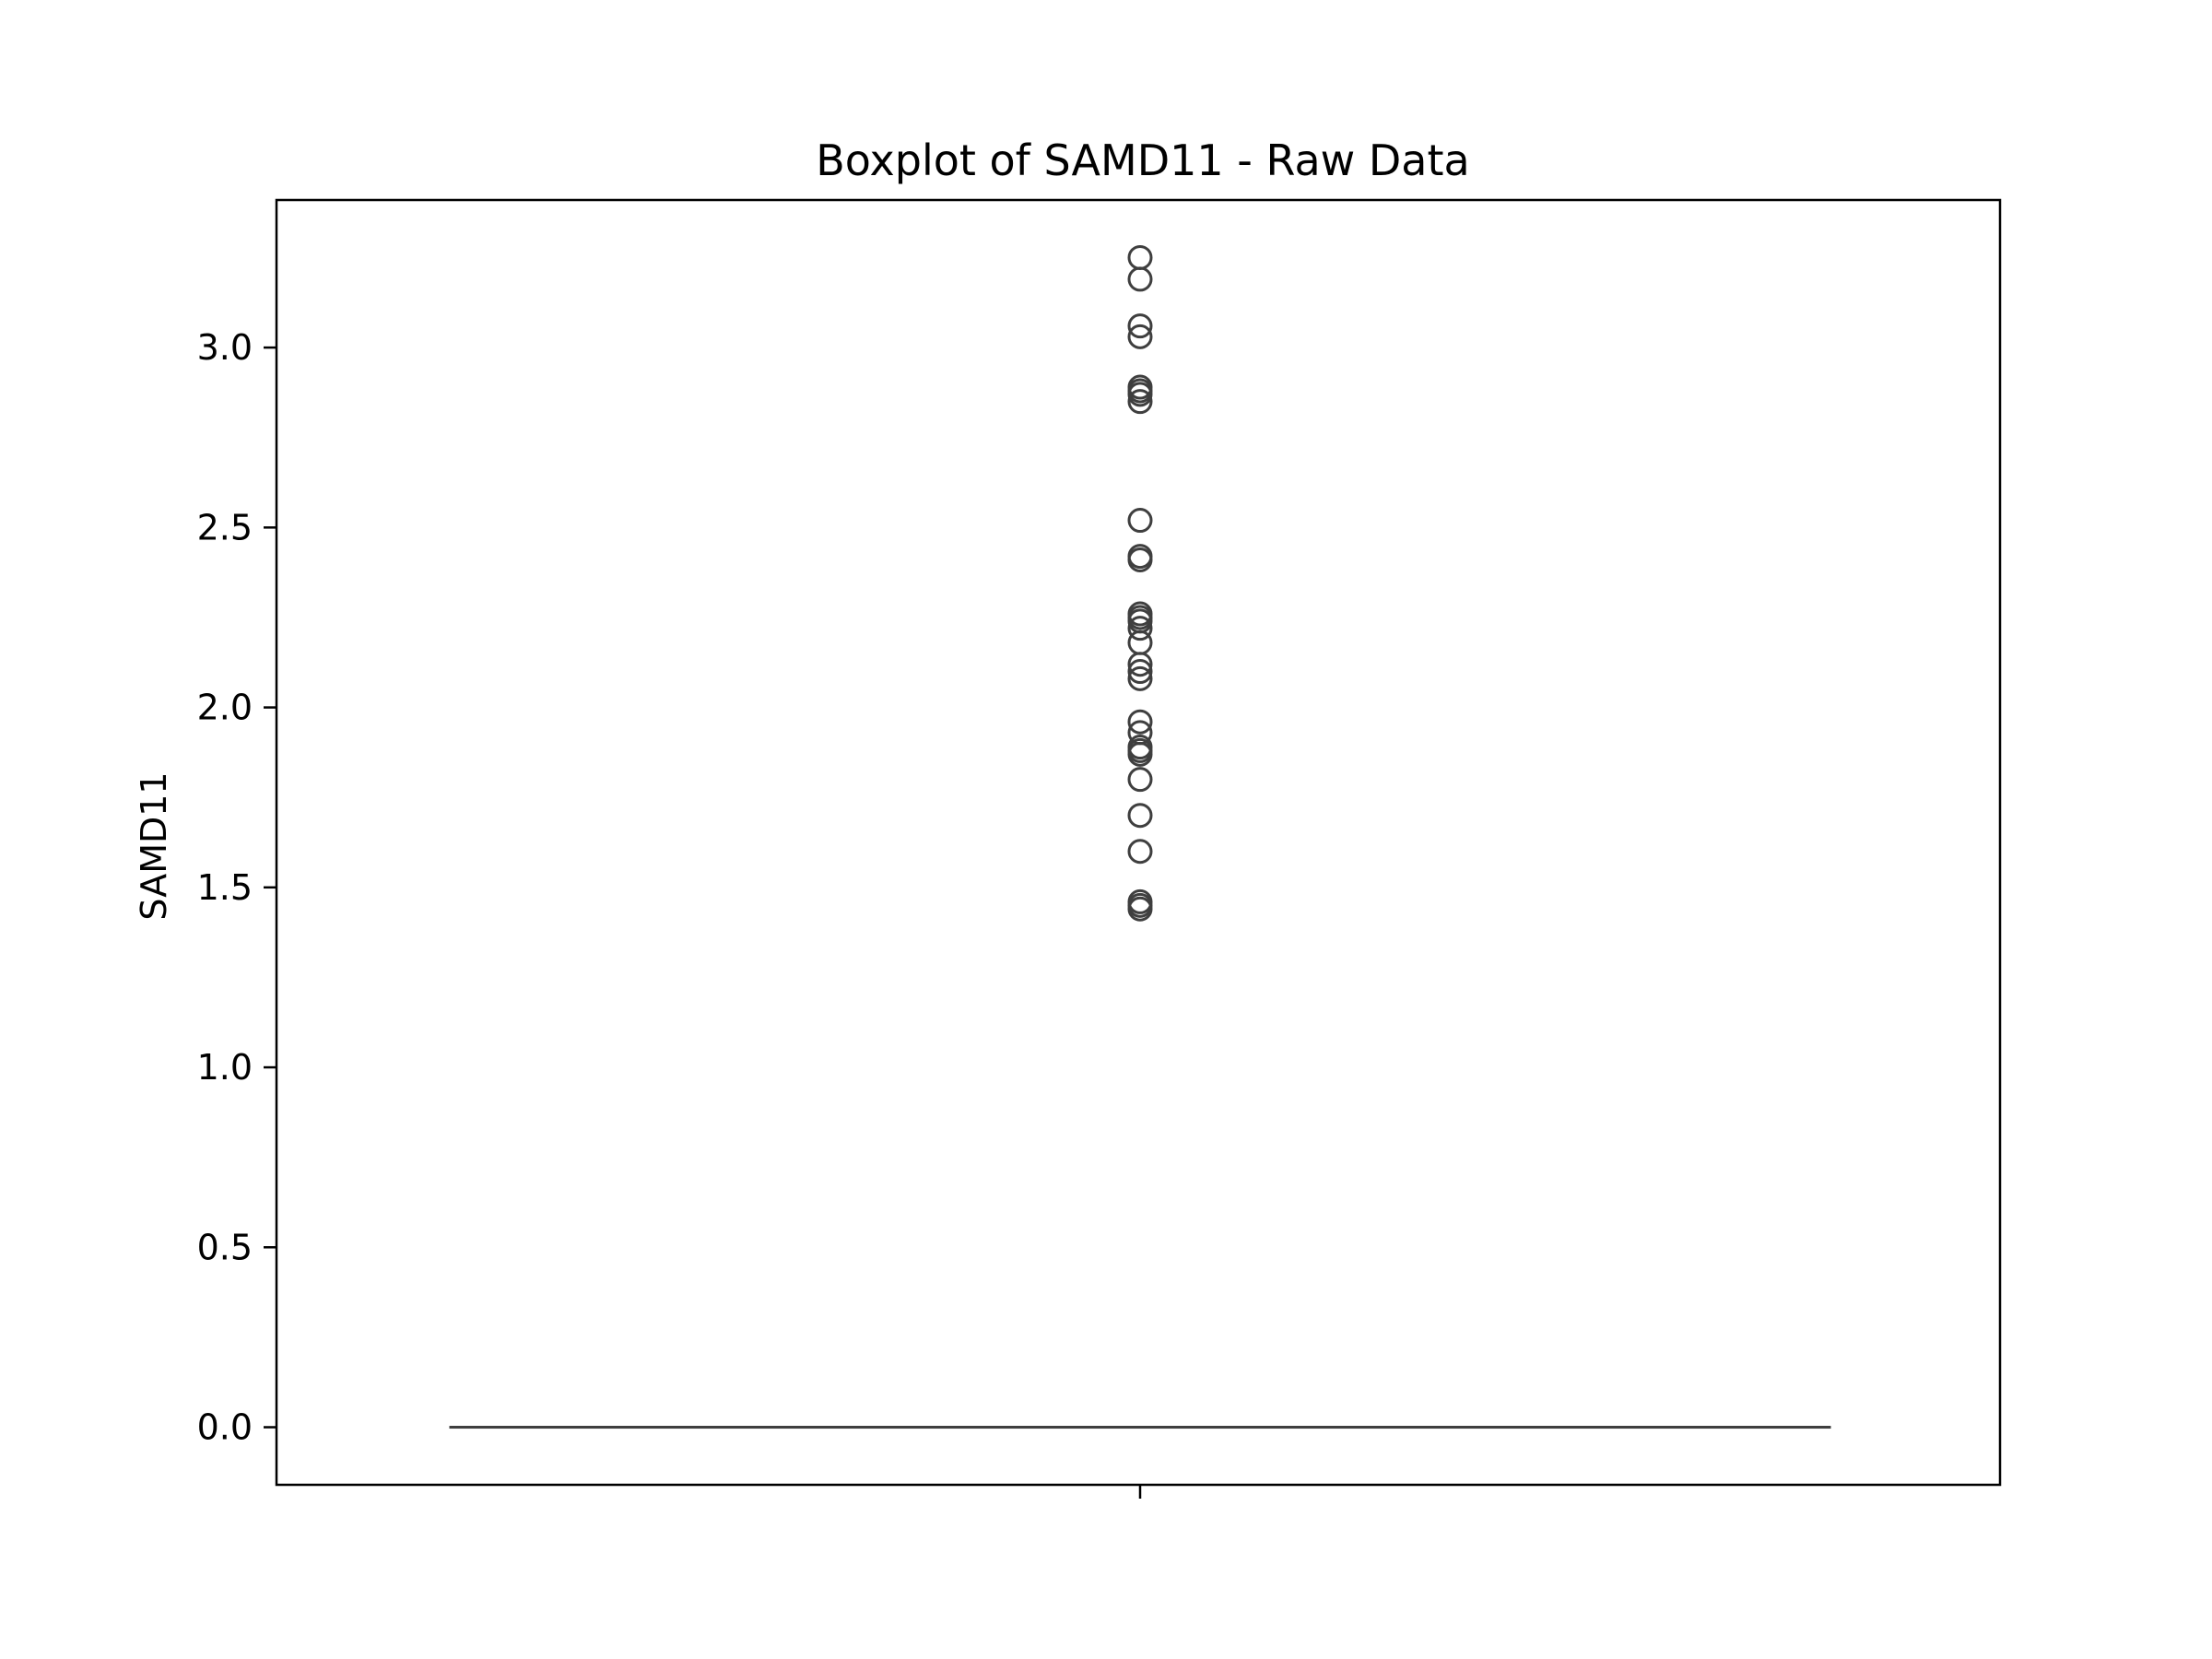  Describe the element at coordinates (154, 845) in the screenshot. I see `y-axis-label: SAMD11` at that location.